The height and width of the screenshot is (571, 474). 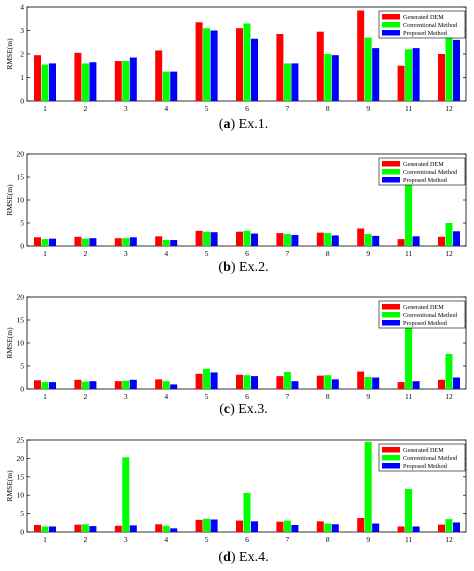 I want to click on panel-caption: (c) Ex.3., so click(x=243, y=409).